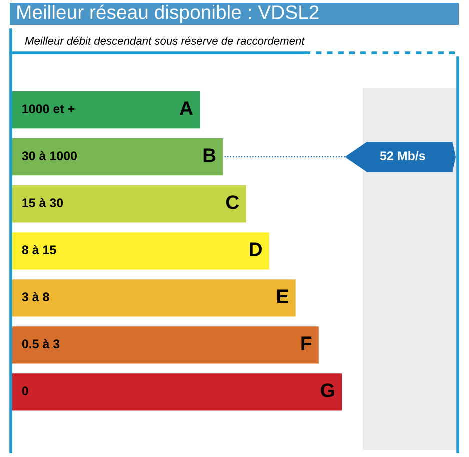 This screenshot has width=469, height=457. I want to click on text: 52 Mb/s, so click(403, 156).